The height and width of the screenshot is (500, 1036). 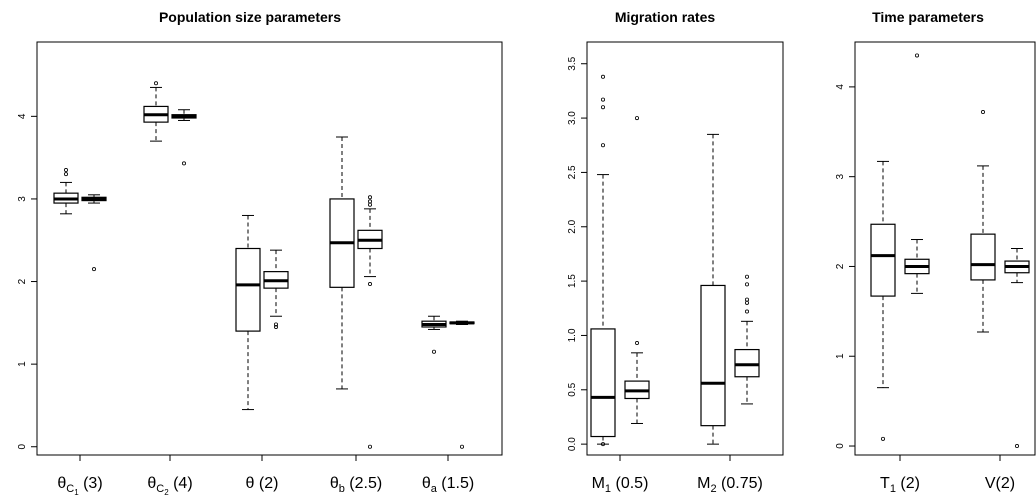 I want to click on x-tick-label: θb (2.5), so click(x=356, y=485).